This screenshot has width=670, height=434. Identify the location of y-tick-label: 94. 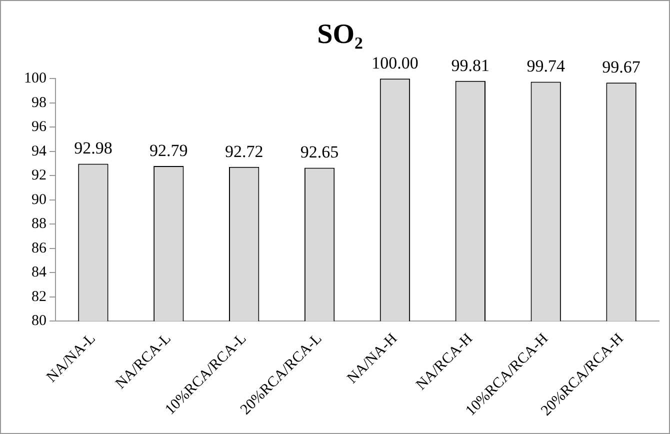
(39, 151).